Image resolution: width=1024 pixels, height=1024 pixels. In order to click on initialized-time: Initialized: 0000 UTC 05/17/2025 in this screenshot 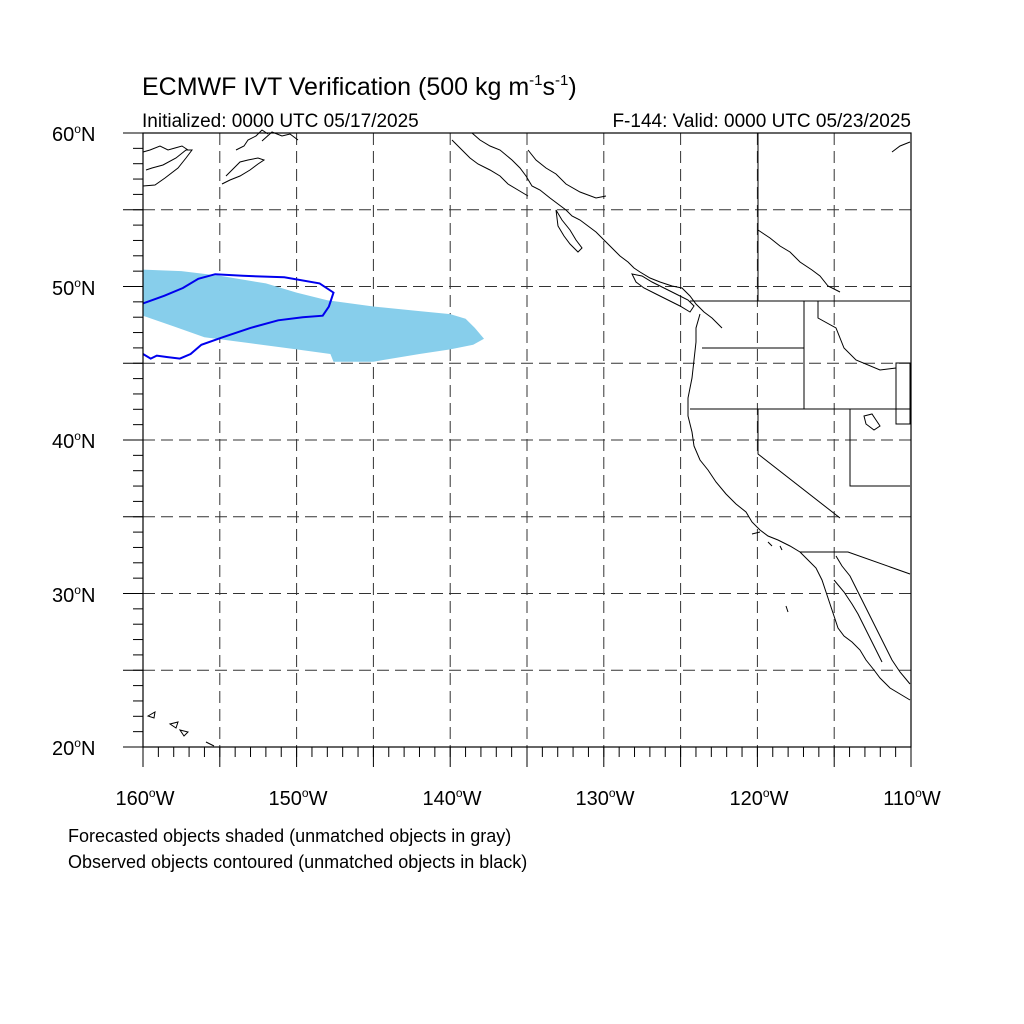, I will do `click(280, 121)`.